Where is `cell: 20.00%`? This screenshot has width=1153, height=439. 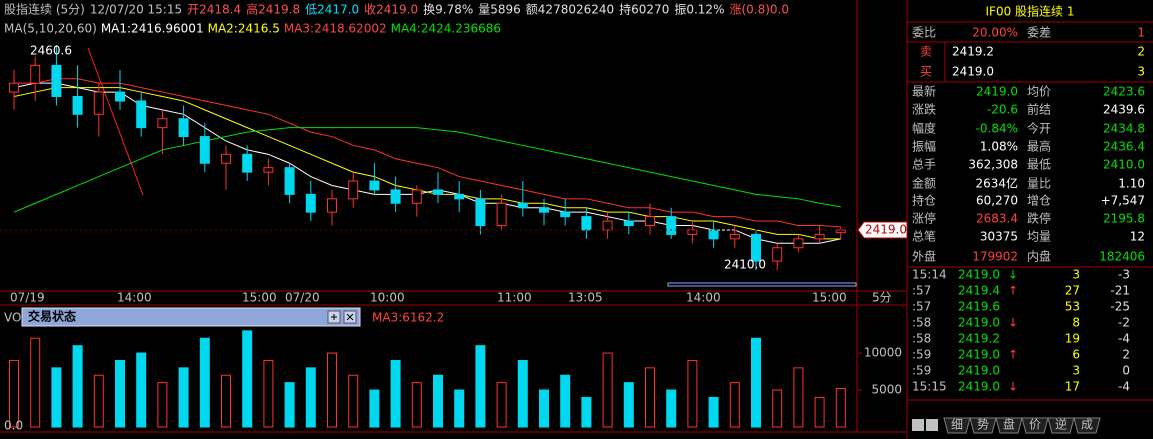 cell: 20.00% is located at coordinates (995, 33).